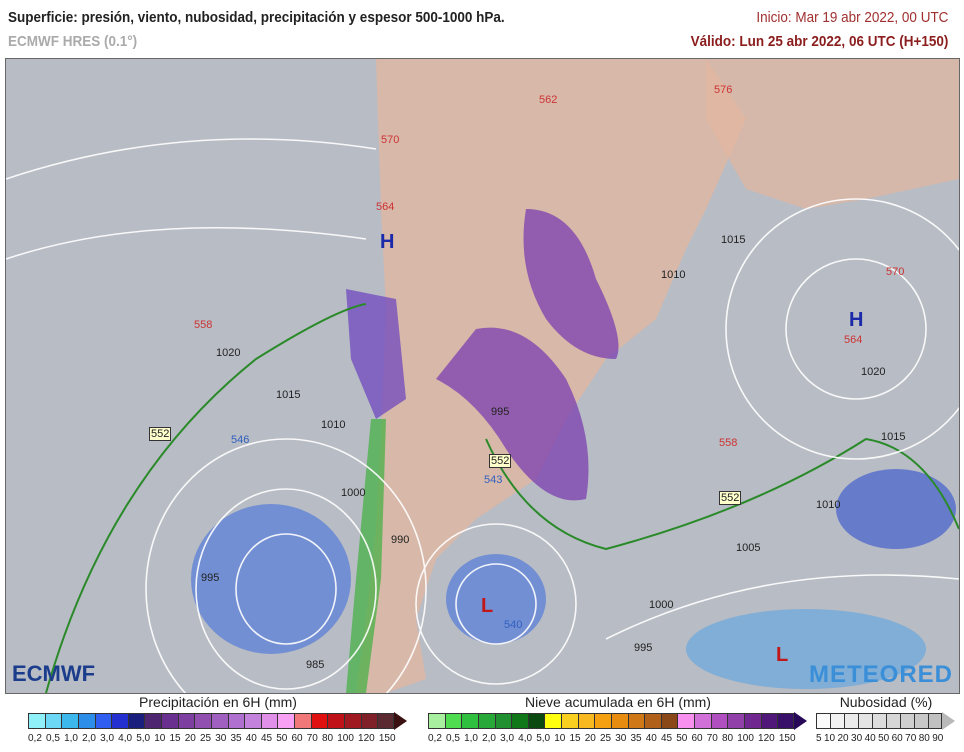  I want to click on legend-tick: 30, so click(857, 738).